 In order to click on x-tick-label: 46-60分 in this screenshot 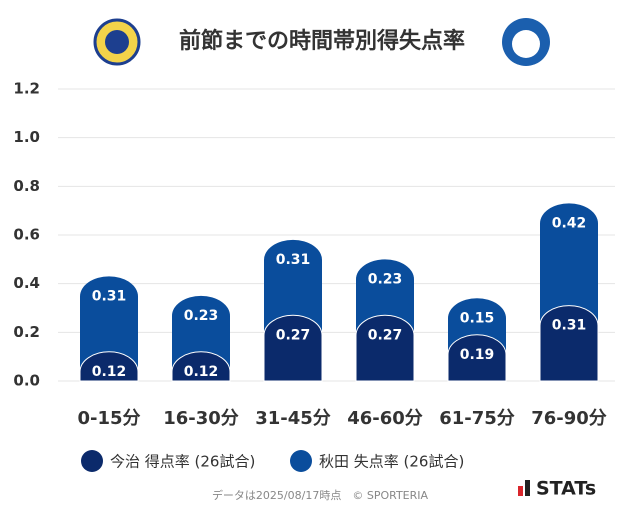, I will do `click(385, 418)`.